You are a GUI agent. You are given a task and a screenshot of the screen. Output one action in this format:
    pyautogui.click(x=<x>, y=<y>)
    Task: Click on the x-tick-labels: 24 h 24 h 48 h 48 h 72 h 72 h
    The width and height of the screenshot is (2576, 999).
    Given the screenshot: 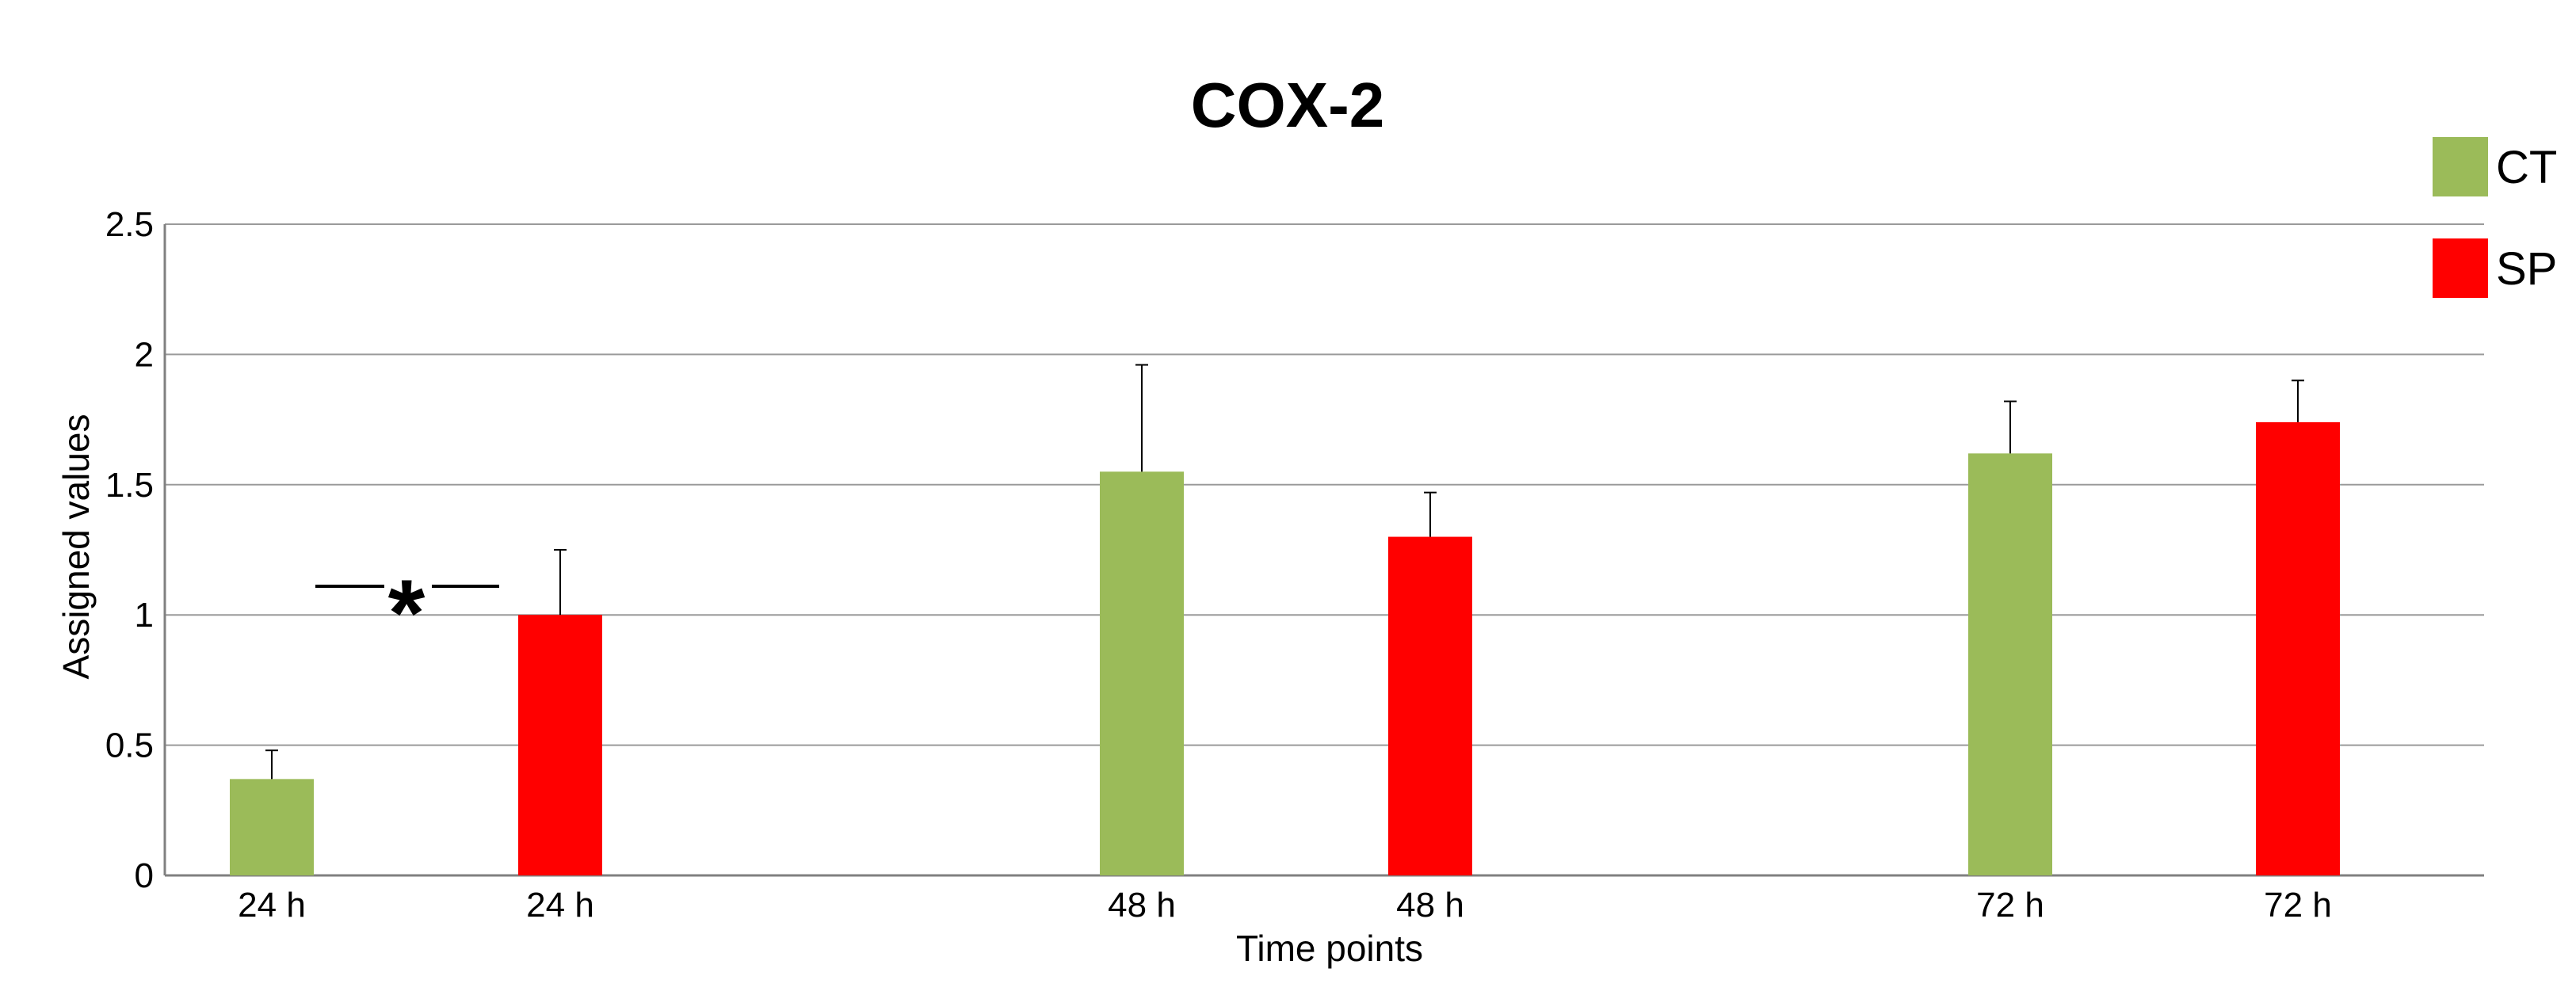 What is the action you would take?
    pyautogui.click(x=1285, y=905)
    